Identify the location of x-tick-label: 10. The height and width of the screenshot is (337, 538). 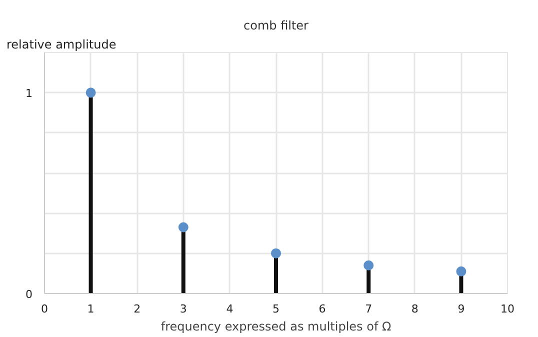
(507, 309).